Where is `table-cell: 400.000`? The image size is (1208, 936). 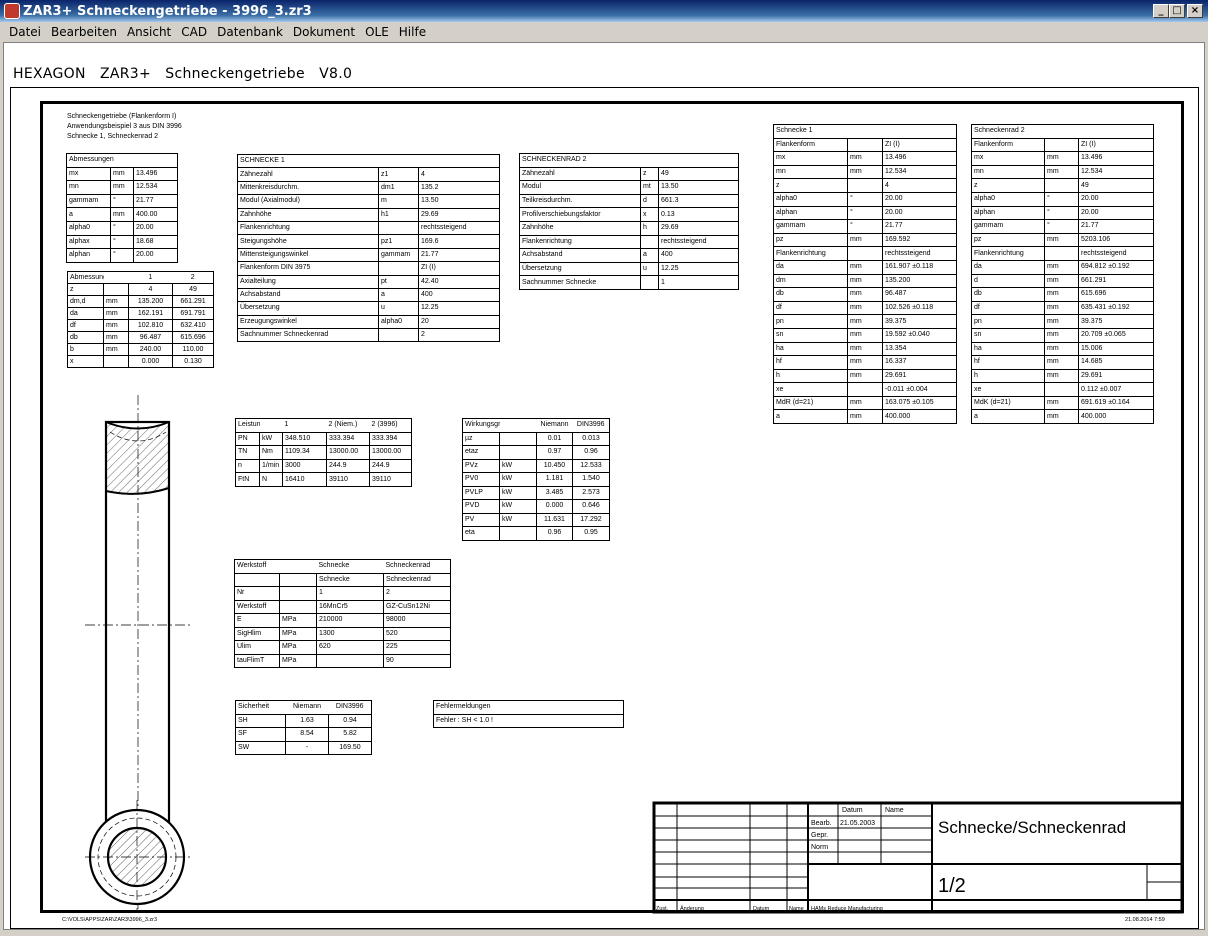
table-cell: 400.000 is located at coordinates (919, 417).